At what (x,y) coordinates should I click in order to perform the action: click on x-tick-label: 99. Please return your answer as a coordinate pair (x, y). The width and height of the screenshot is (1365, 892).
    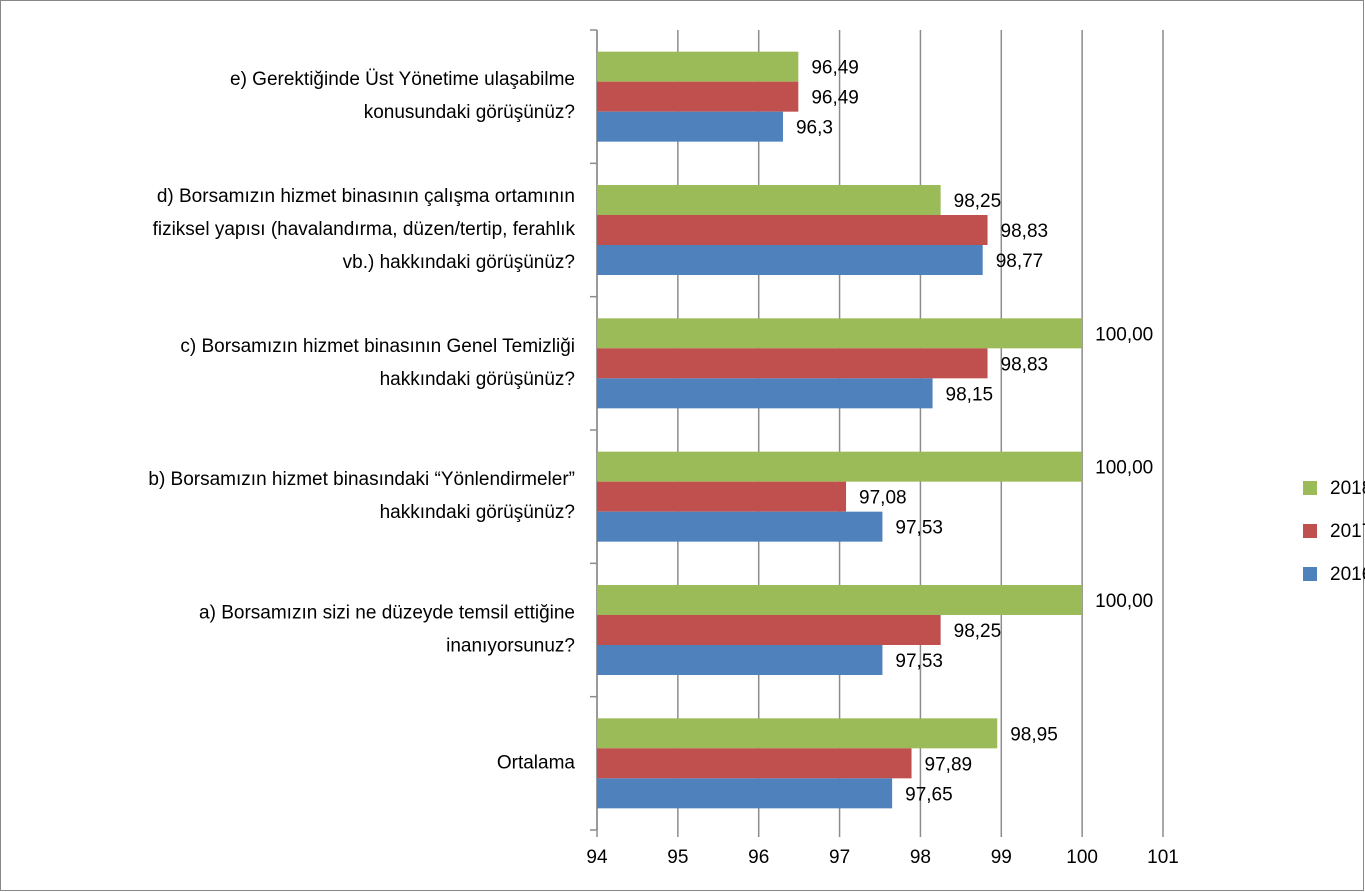
    Looking at the image, I should click on (1001, 857).